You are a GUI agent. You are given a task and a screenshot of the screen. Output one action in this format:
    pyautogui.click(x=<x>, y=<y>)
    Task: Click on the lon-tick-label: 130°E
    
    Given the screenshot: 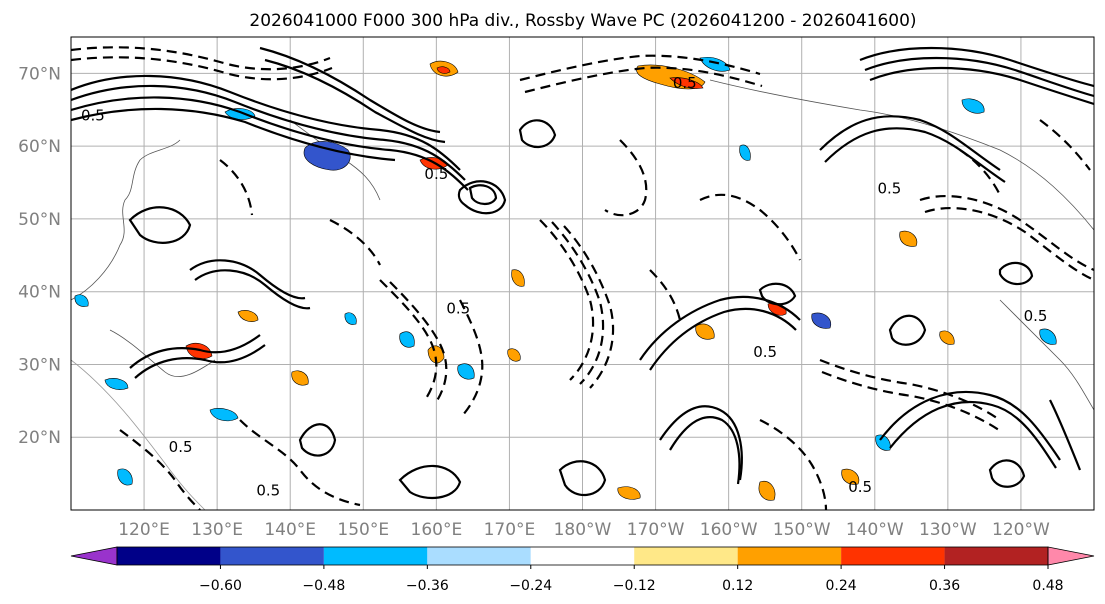 What is the action you would take?
    pyautogui.click(x=217, y=530)
    